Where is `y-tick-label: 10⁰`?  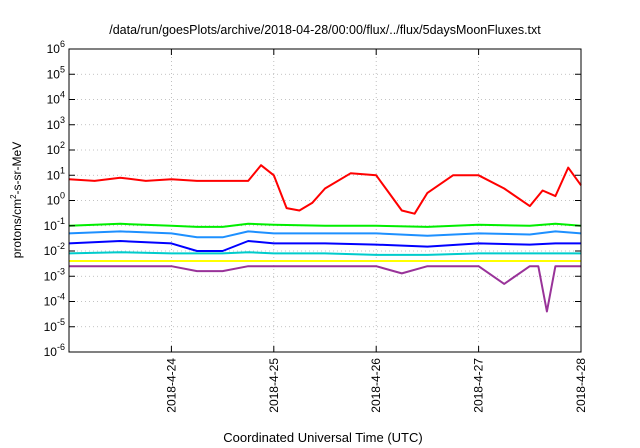 y-tick-label: 10⁰ is located at coordinates (56, 199).